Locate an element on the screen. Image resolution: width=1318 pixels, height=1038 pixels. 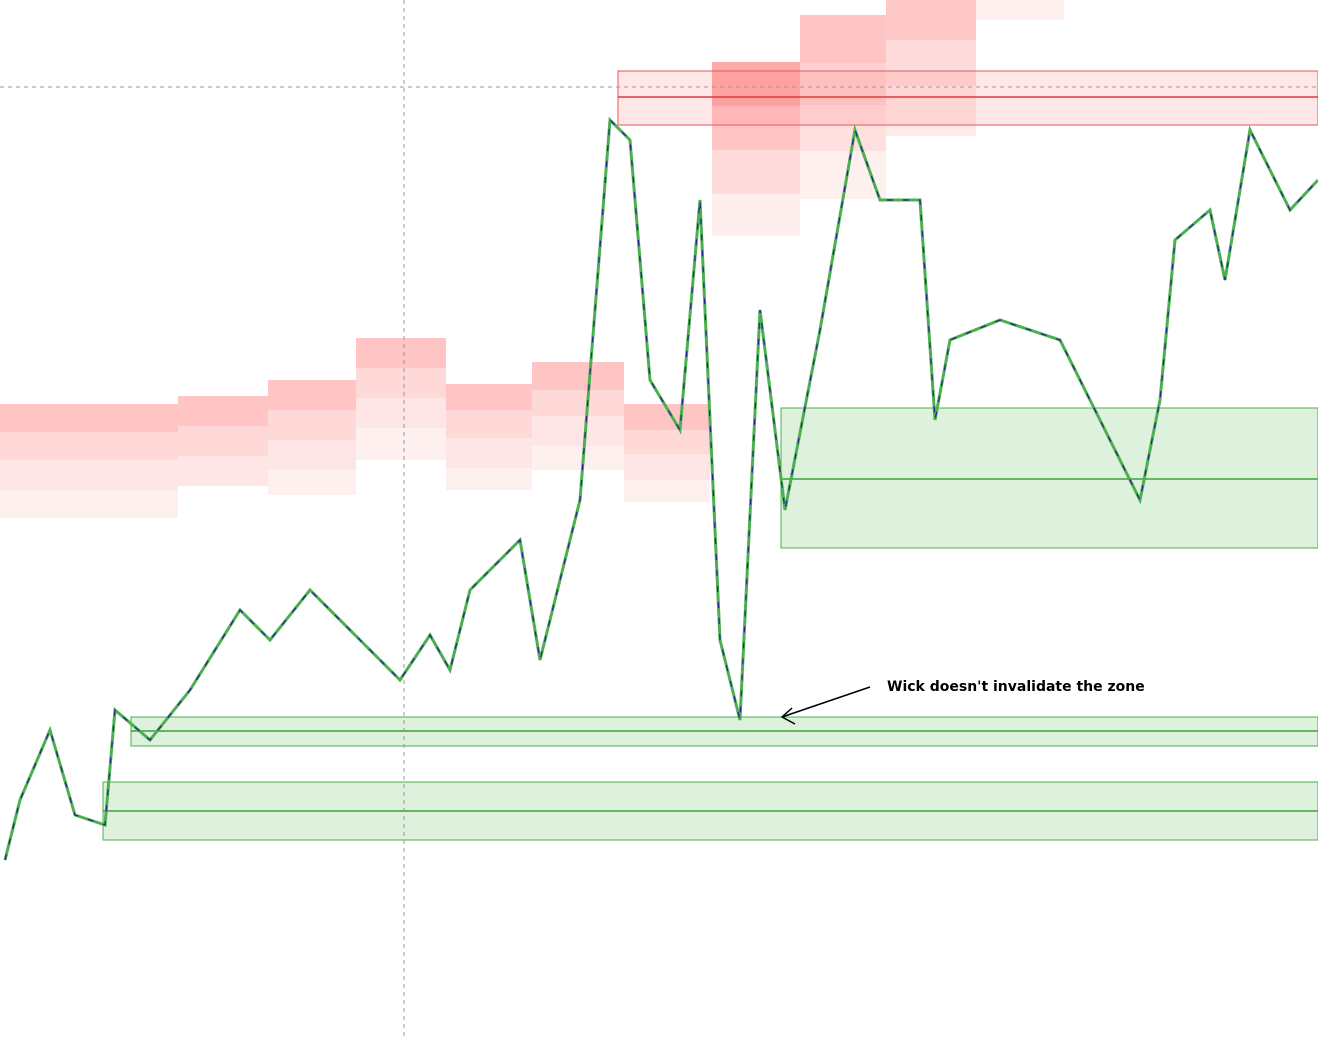
annotation-arrow is located at coordinates (825, 705).